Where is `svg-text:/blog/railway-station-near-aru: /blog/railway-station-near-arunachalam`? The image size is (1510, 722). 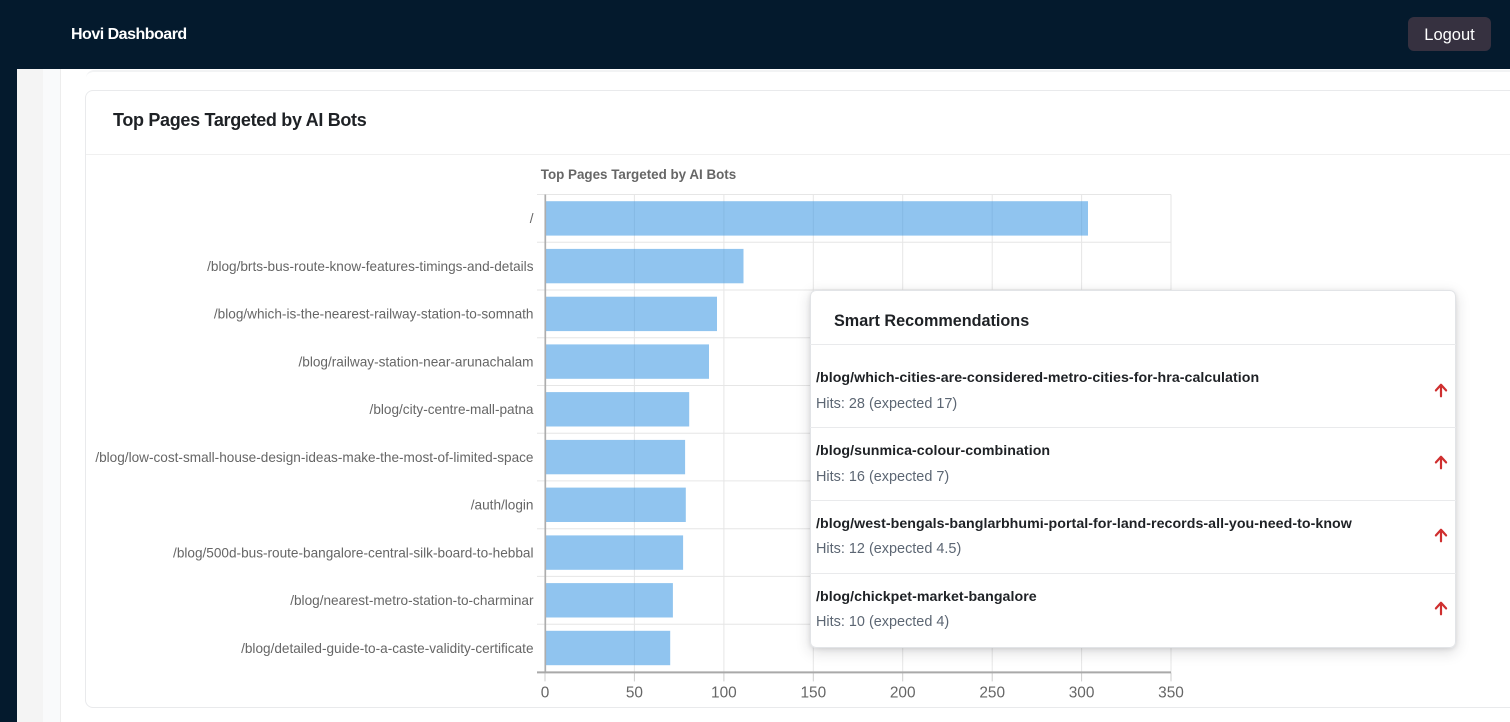 svg-text:/blog/railway-station-near-aru: /blog/railway-station-near-arunachalam is located at coordinates (416, 361).